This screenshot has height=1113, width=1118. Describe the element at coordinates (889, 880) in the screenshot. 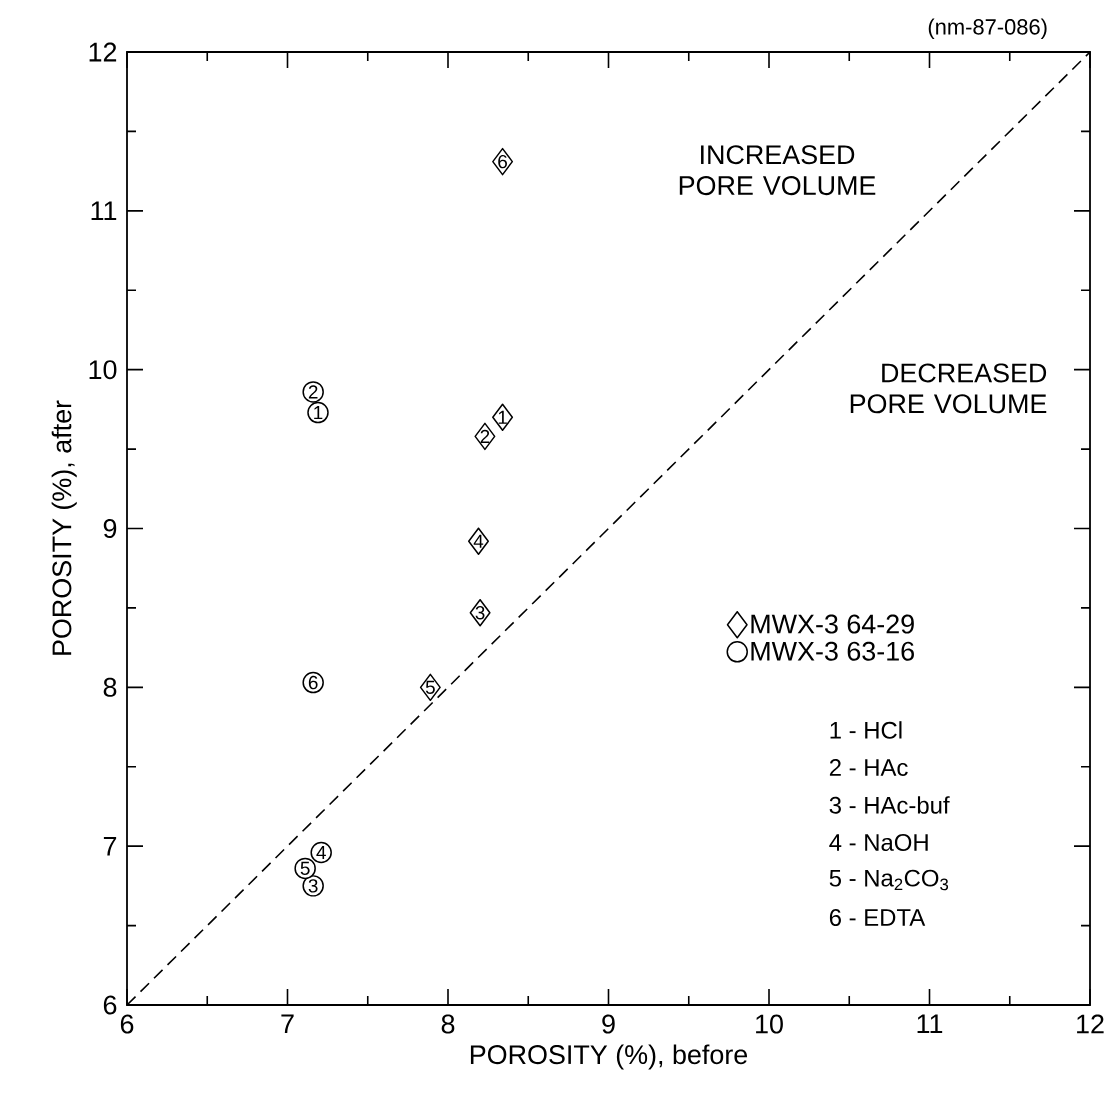

I see `annotation: 5 - Na$_{2}$CO$_{3}$` at that location.